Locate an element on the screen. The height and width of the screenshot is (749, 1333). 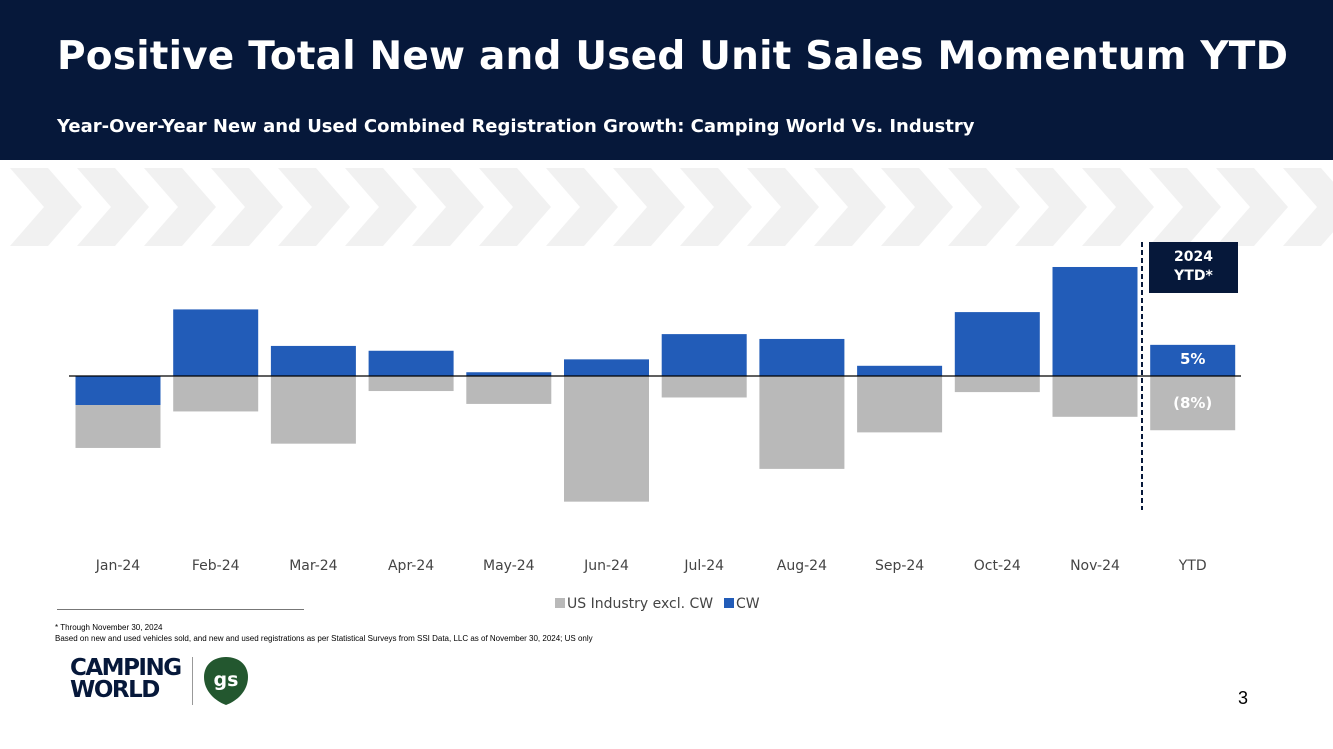
logo-wordmark: CAMPING WORLD is located at coordinates (126, 679).